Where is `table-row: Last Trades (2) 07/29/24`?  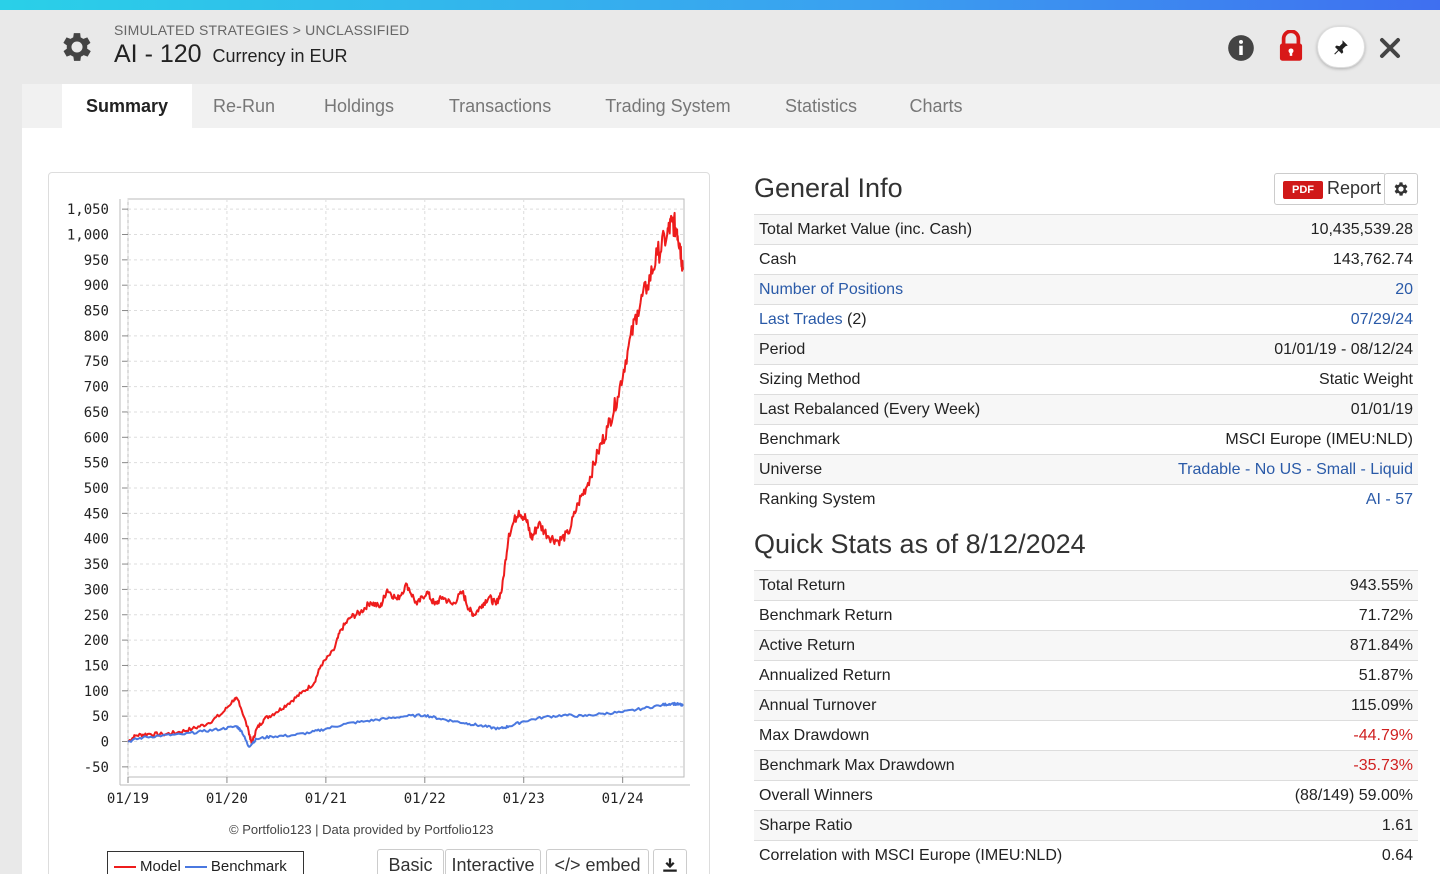
table-row: Last Trades (2) 07/29/24 is located at coordinates (1086, 319).